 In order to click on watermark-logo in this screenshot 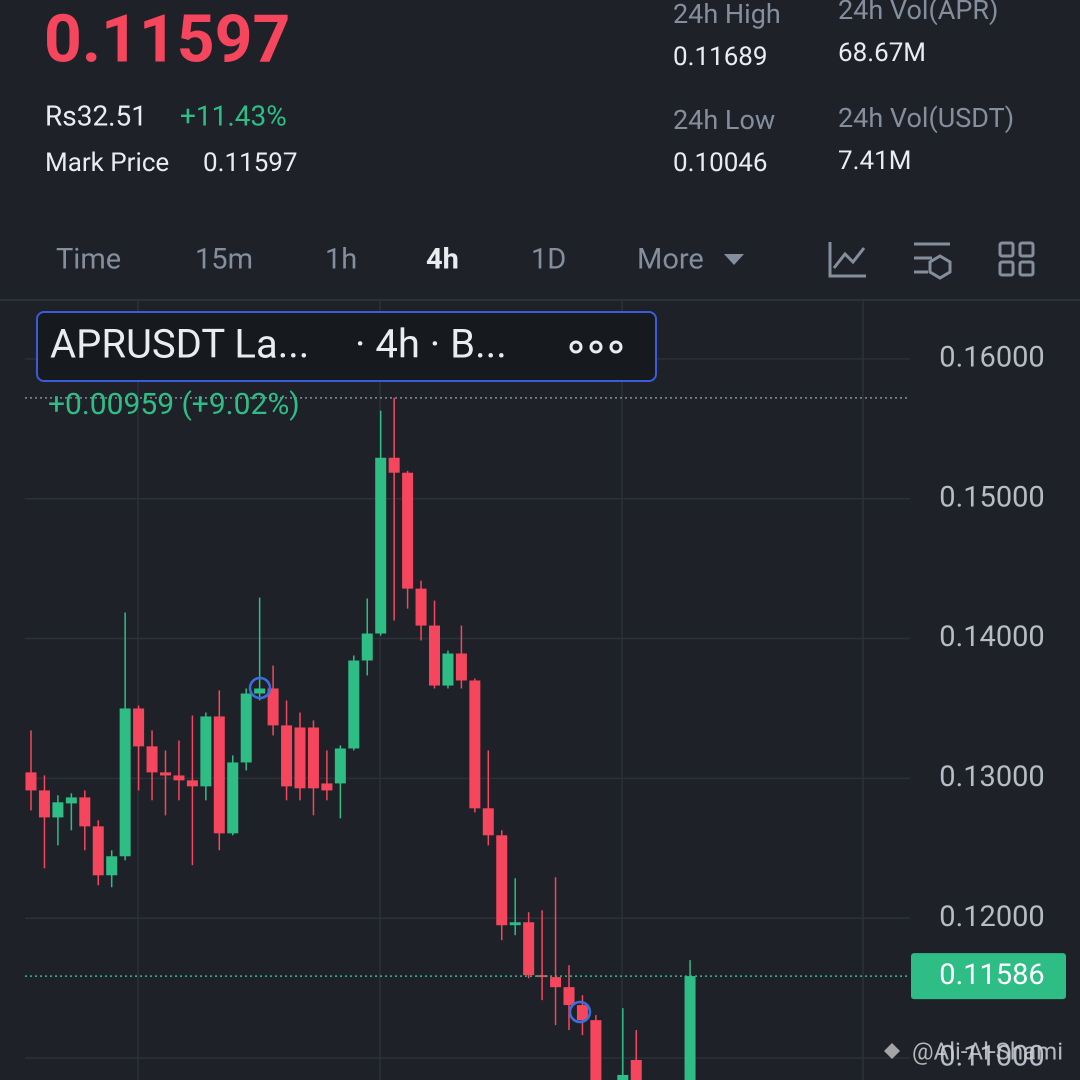, I will do `click(892, 1051)`.